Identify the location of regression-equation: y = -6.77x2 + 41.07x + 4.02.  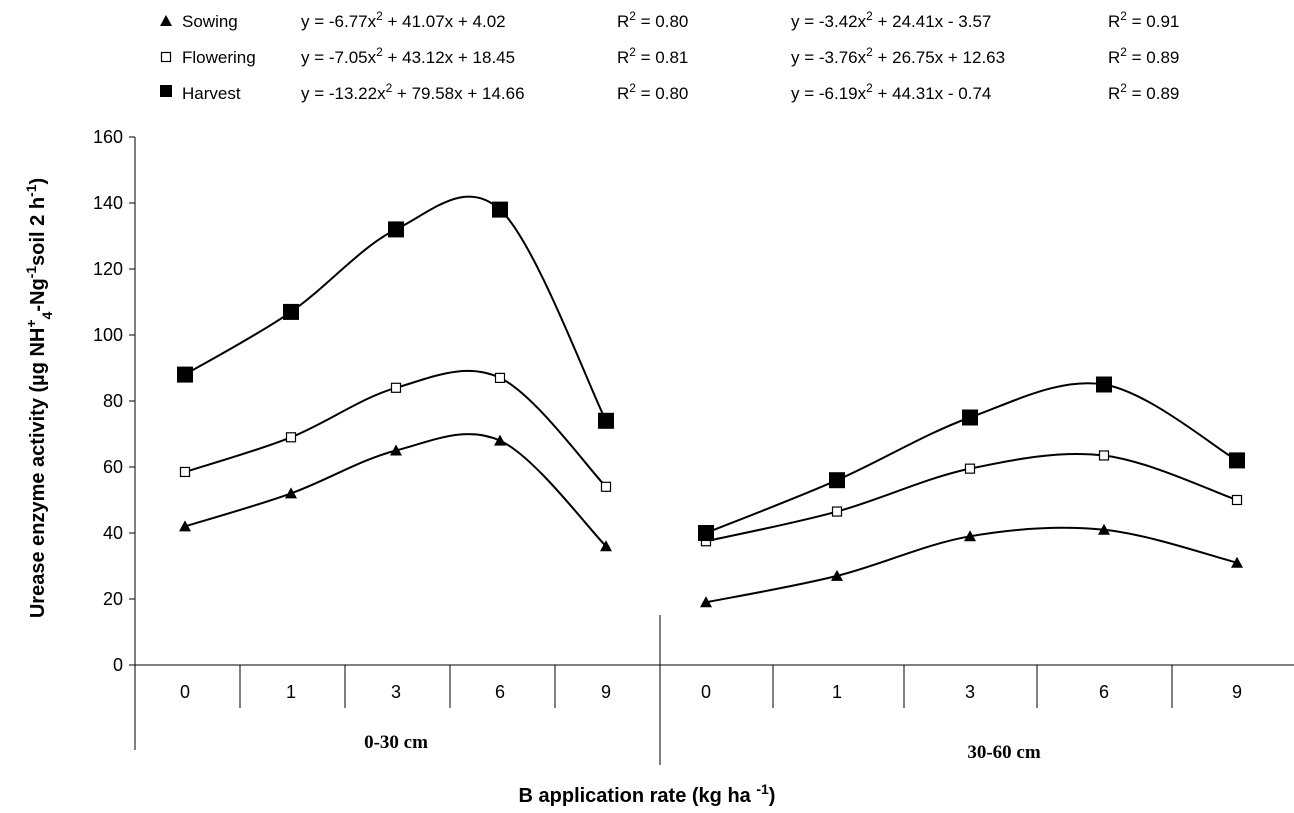
(403, 20).